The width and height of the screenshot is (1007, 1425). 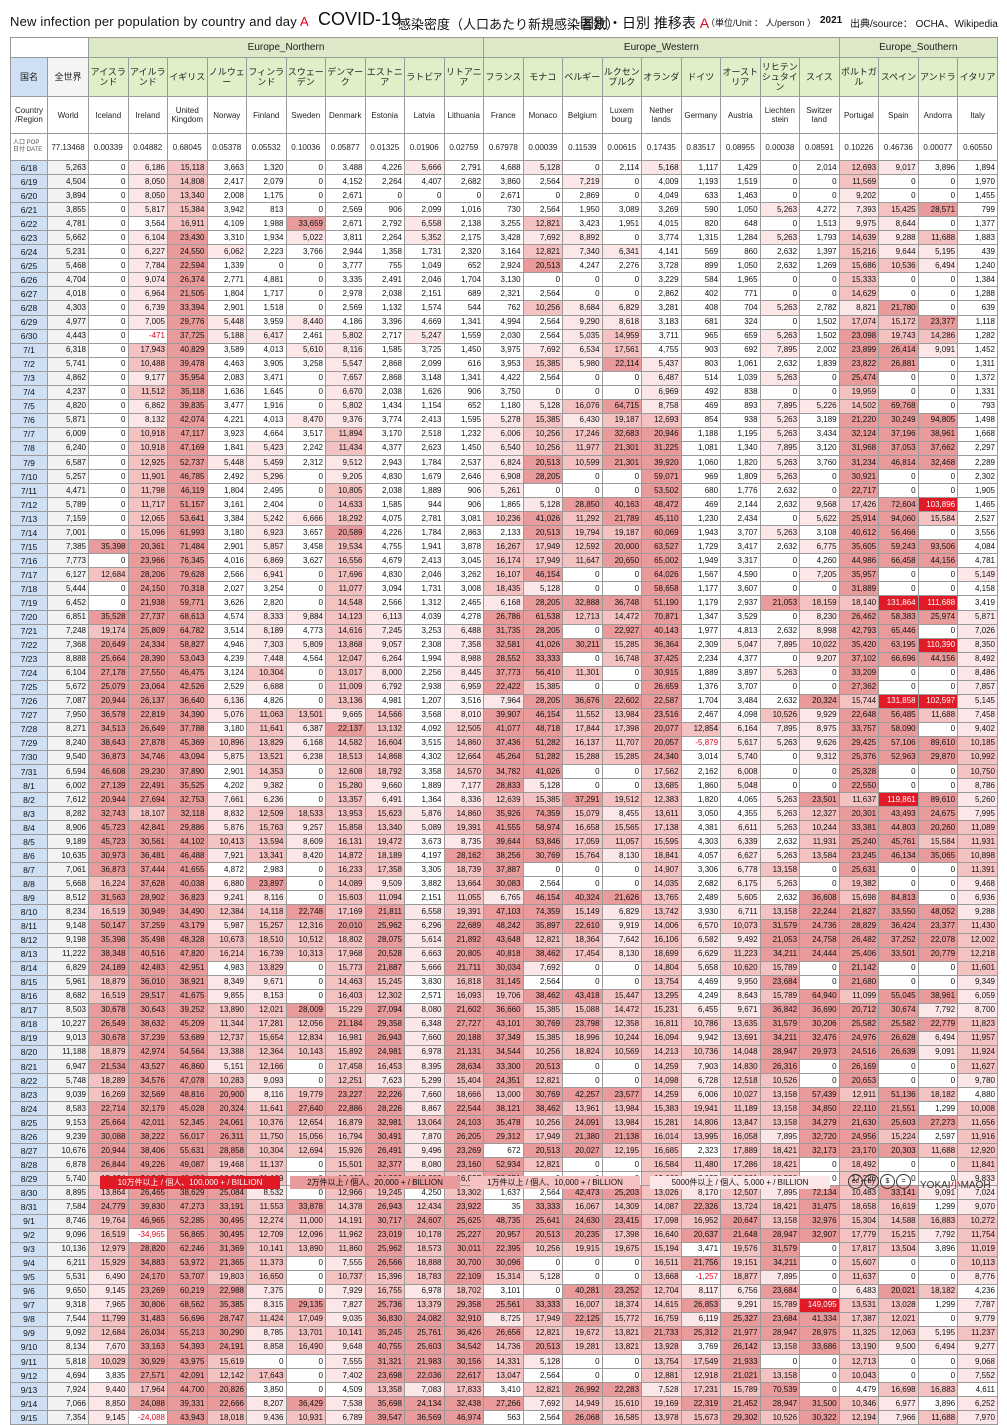 I want to click on country-name-jp: リヒテンシュタイン, so click(x=780, y=77).